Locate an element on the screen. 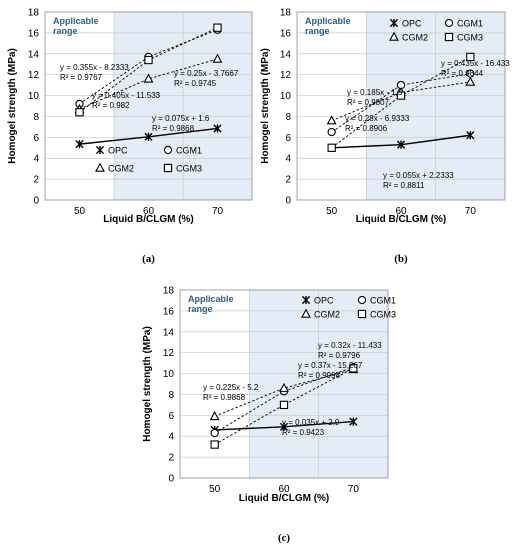 The image size is (515, 550). legend: OPC CGM1 CGM2 CGM3 is located at coordinates (436, 30).